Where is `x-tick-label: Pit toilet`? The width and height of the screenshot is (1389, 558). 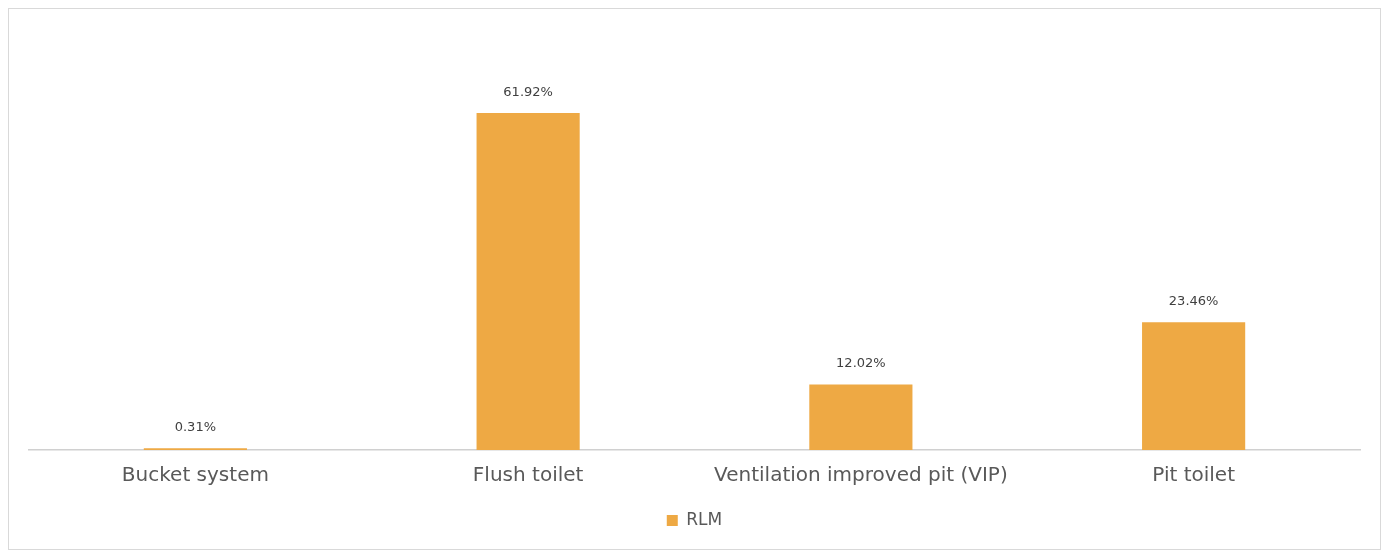 x-tick-label: Pit toilet is located at coordinates (1194, 474).